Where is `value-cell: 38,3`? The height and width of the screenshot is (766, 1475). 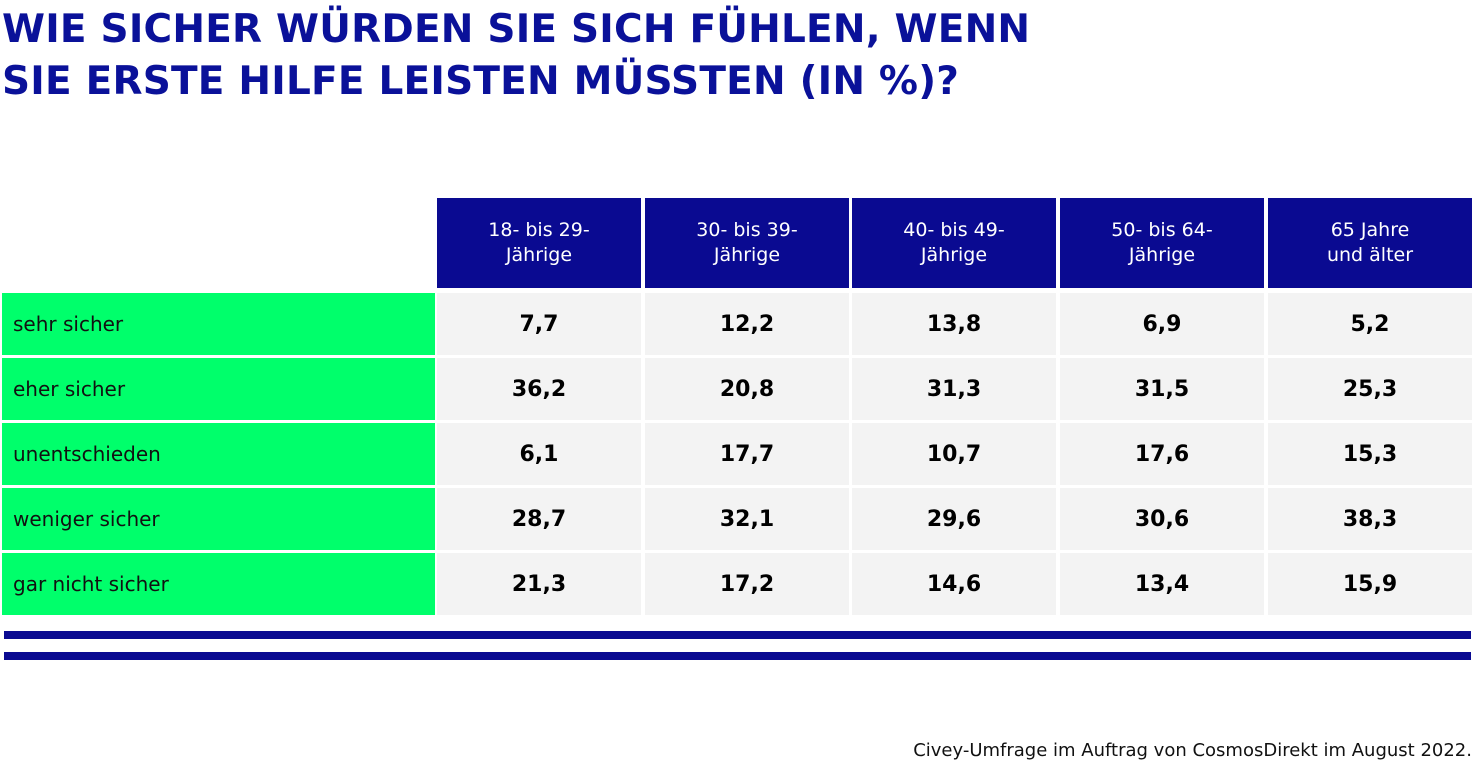 value-cell: 38,3 is located at coordinates (1370, 519).